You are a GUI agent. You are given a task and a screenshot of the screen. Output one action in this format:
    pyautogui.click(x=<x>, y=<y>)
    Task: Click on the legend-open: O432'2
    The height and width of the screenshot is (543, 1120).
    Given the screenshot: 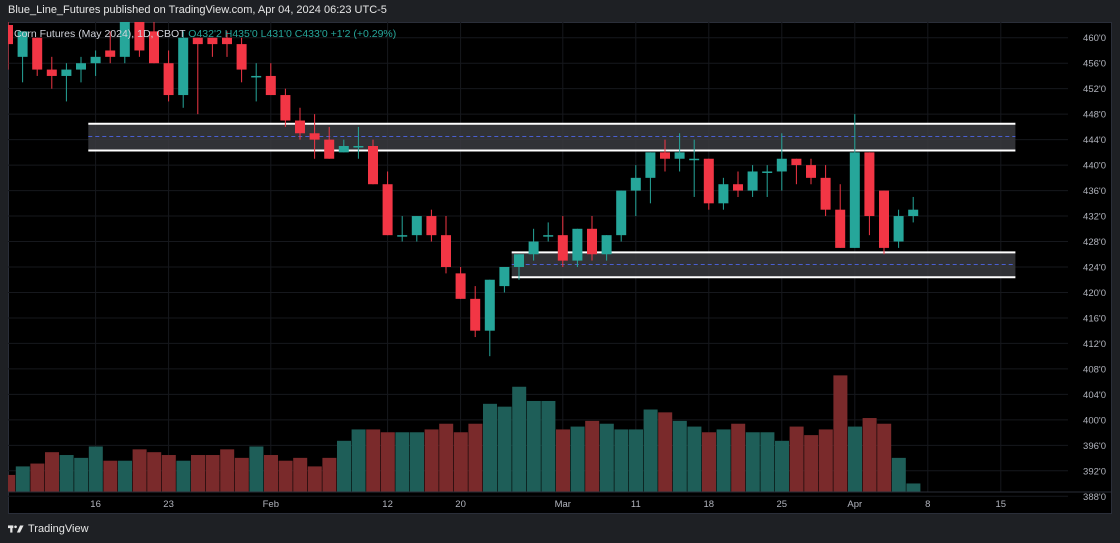 What is the action you would take?
    pyautogui.click(x=205, y=34)
    